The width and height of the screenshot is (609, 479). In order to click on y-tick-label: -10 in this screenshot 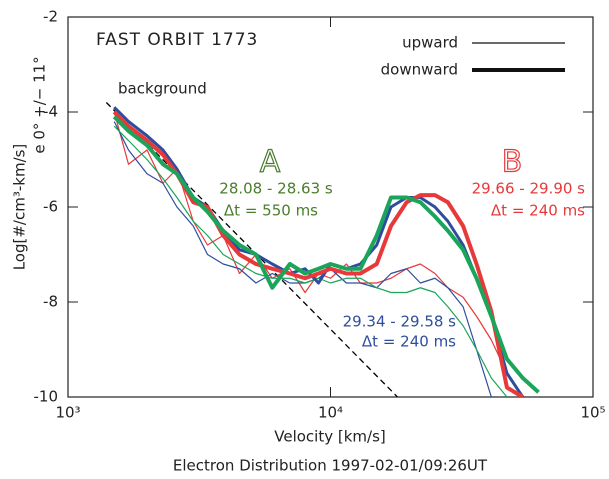, I will do `click(46, 397)`.